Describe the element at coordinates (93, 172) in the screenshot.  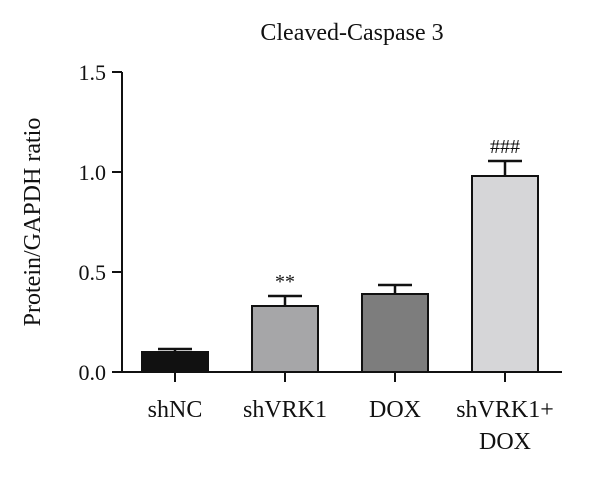
I see `y-tick-label: 1.0` at that location.